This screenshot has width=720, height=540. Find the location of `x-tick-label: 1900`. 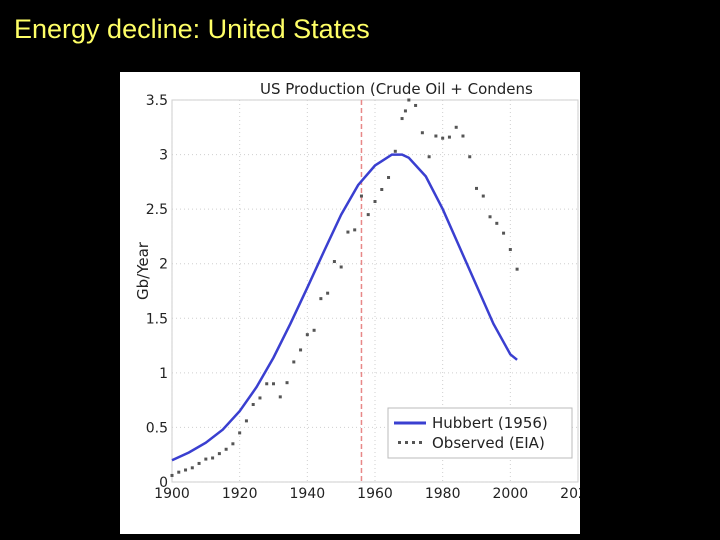

x-tick-label: 1900 is located at coordinates (172, 494).